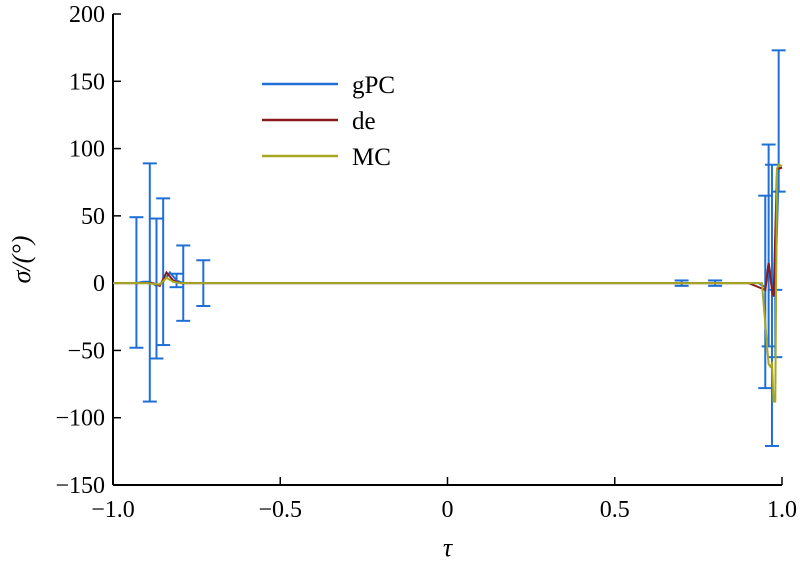 The height and width of the screenshot is (568, 800). Describe the element at coordinates (373, 85) in the screenshot. I see `legend-label: gPC` at that location.